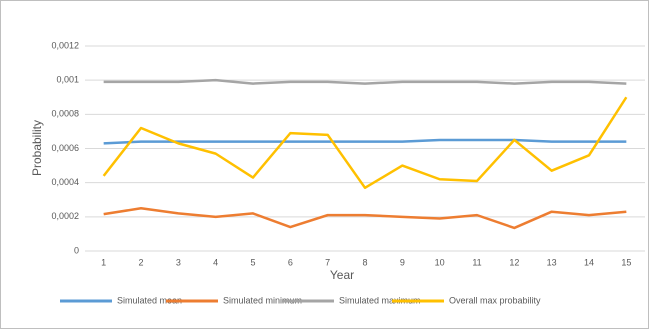  Describe the element at coordinates (589, 262) in the screenshot. I see `x-tick-label: 14` at that location.